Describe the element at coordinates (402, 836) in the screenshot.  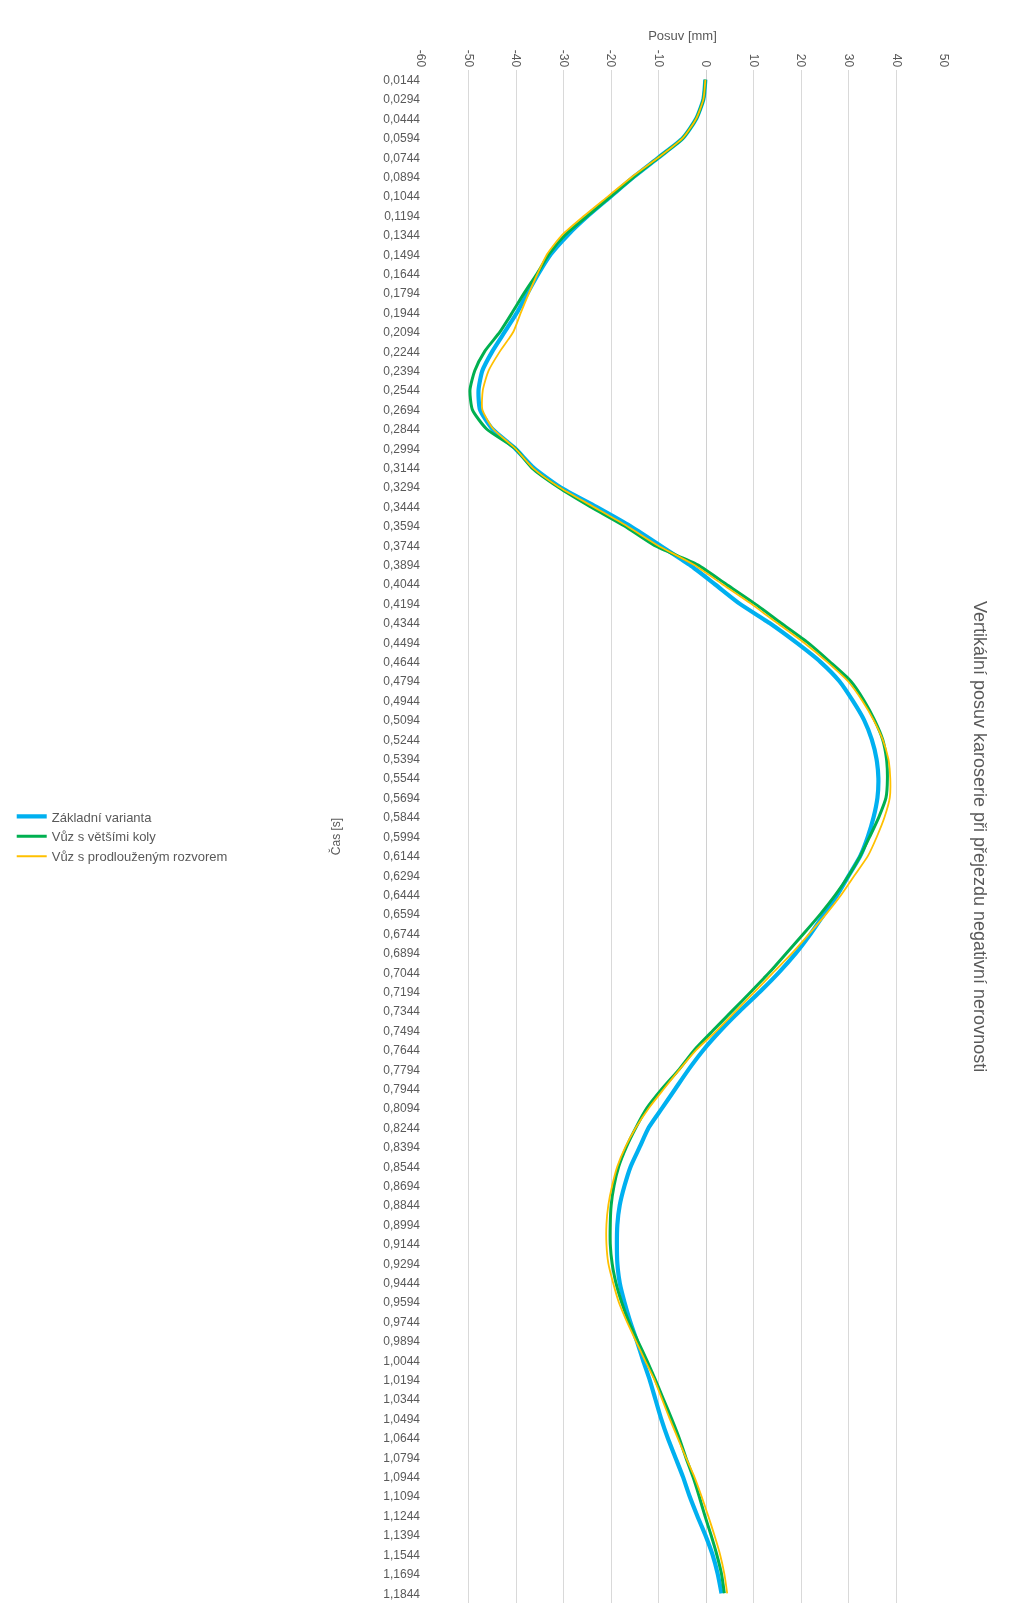
I see `y-tick-label: 0,5994` at that location.